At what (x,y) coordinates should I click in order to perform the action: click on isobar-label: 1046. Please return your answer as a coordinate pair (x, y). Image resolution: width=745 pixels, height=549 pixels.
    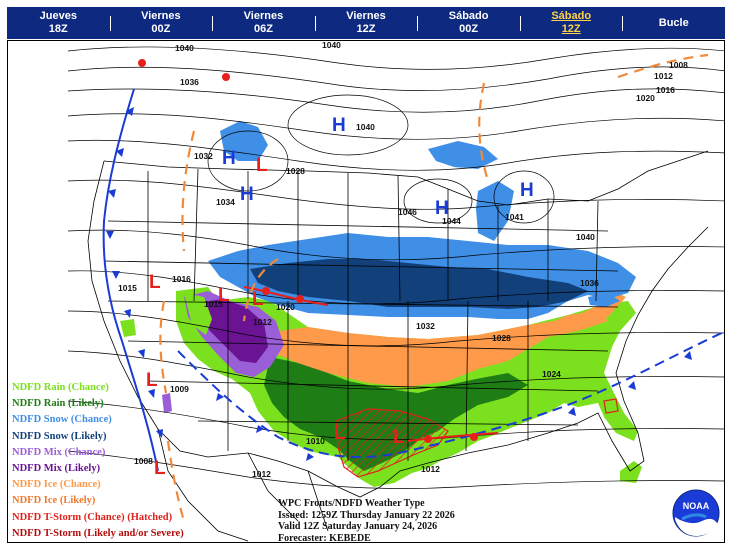
    Looking at the image, I should click on (407, 212).